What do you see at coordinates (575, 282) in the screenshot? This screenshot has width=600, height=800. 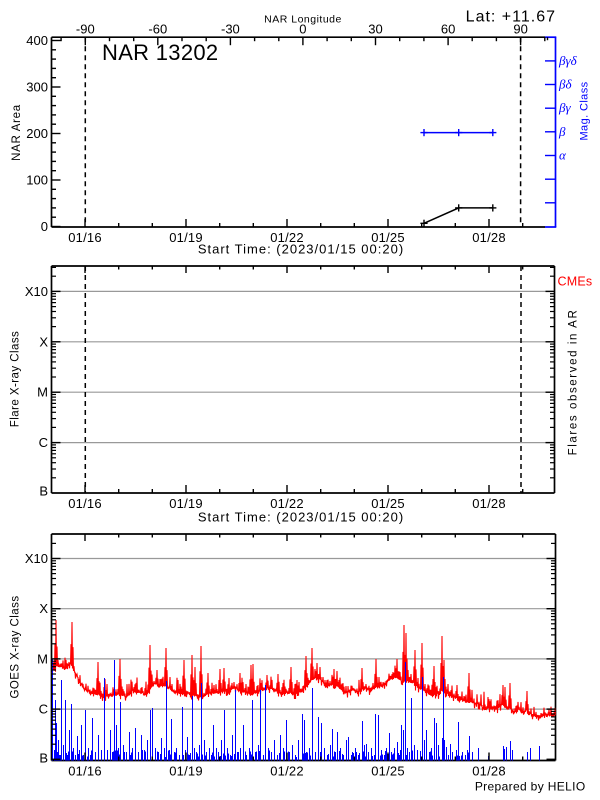 I see `svg-text: CMEs` at bounding box center [575, 282].